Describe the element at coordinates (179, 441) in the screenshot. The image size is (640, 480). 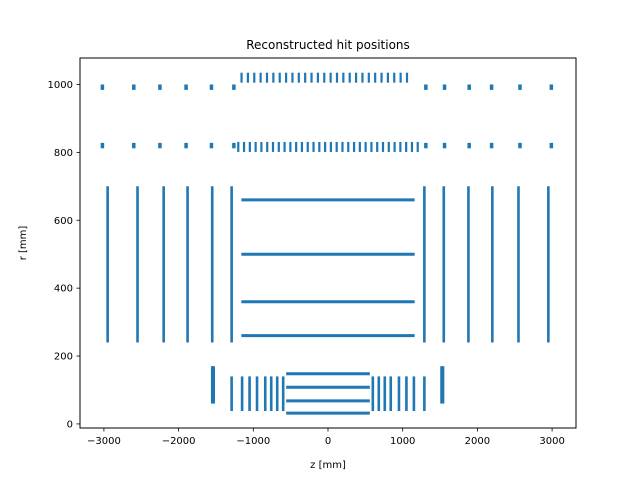
I see `x-tick-label: −2000` at that location.